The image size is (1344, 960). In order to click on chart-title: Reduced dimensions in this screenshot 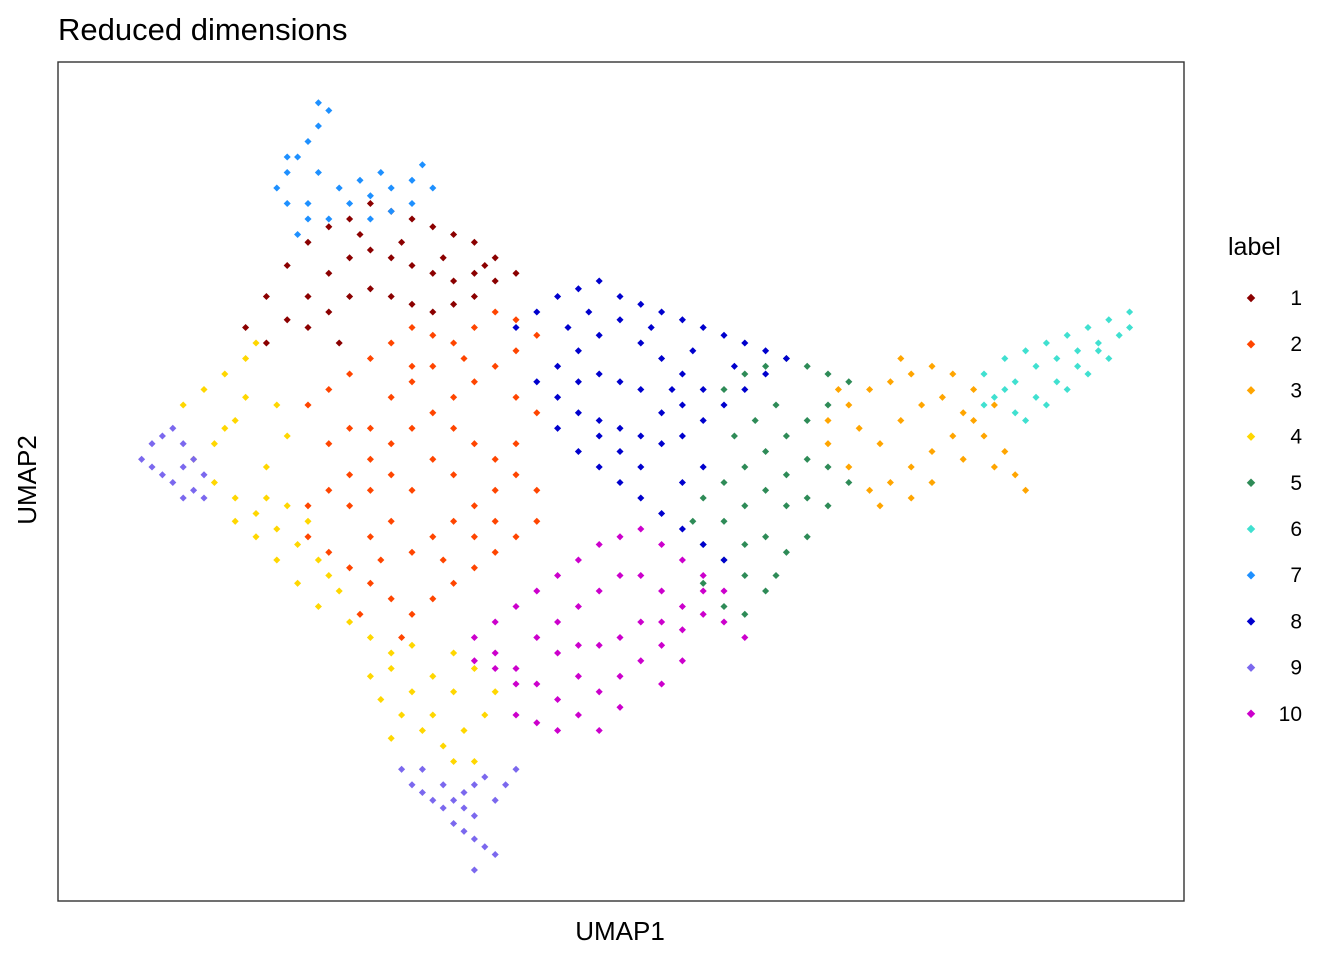, I will do `click(203, 29)`.